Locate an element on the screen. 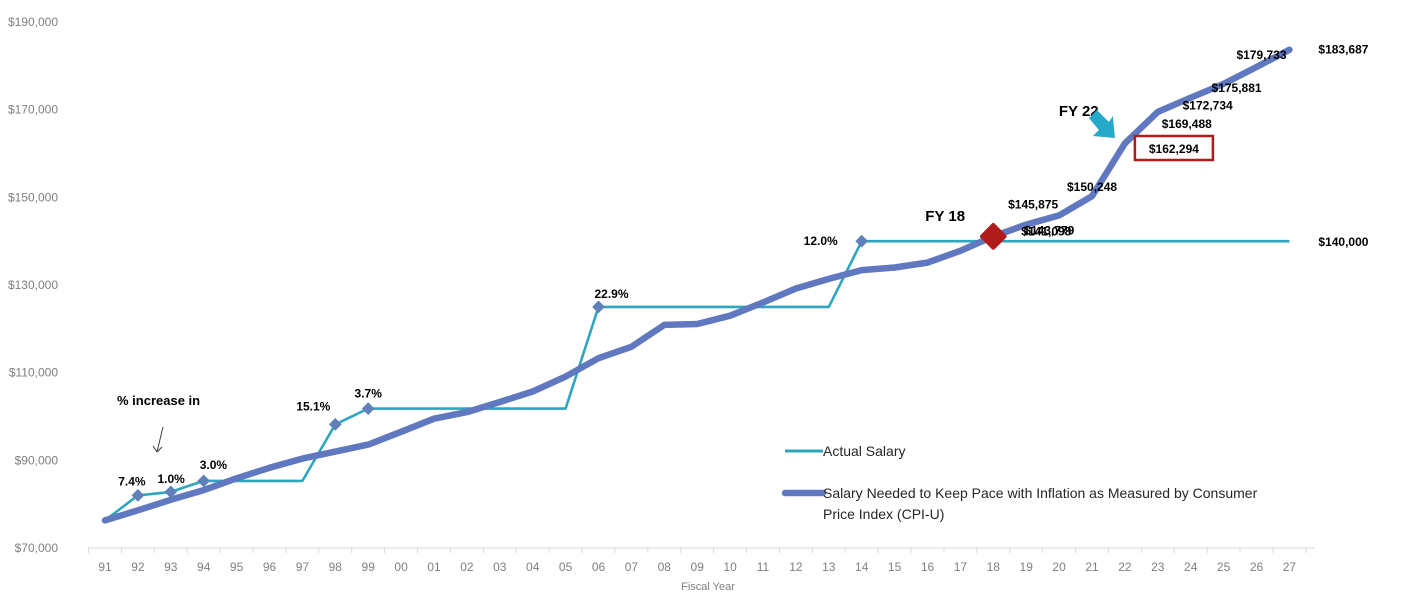  x-tick-label: 95 is located at coordinates (237, 567).